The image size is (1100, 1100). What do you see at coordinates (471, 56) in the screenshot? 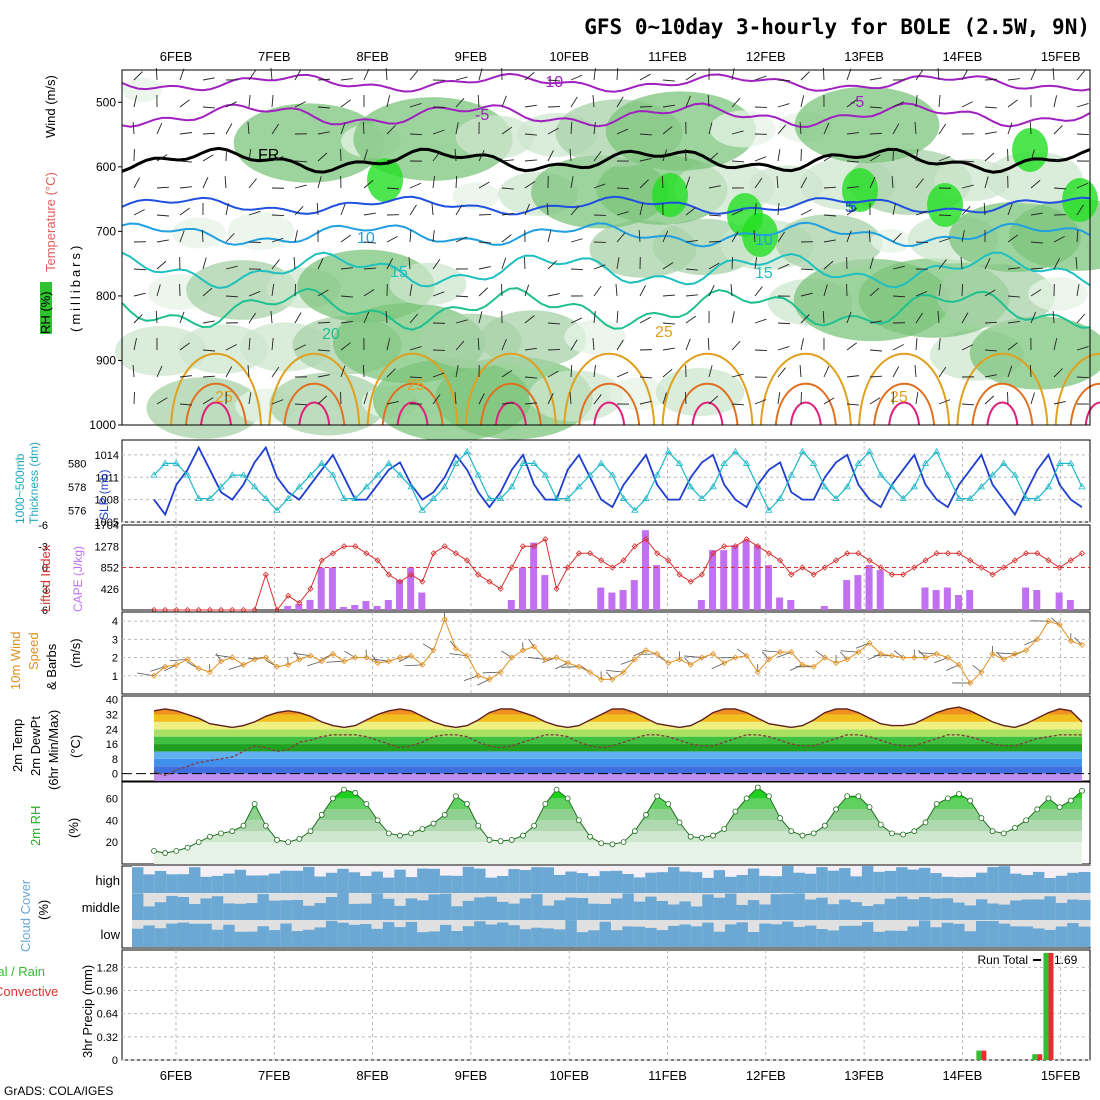
I see `top-date-label: 9FEB` at bounding box center [471, 56].